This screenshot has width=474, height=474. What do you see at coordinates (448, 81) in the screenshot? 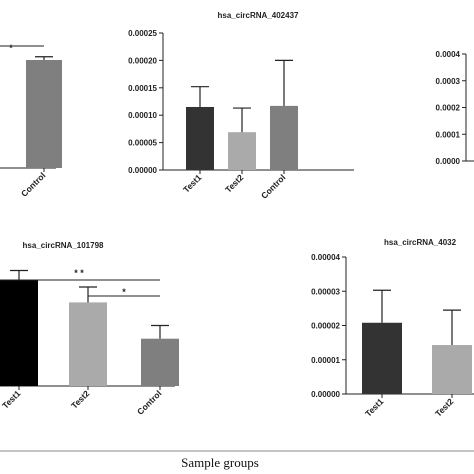
I see `y-tick-label-top-right: 0.0003` at bounding box center [448, 81].